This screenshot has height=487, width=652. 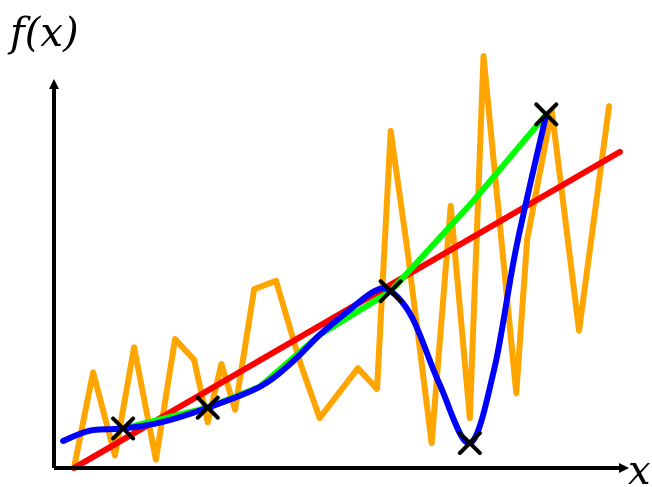 I want to click on x-axis-label: x, so click(x=639, y=467).